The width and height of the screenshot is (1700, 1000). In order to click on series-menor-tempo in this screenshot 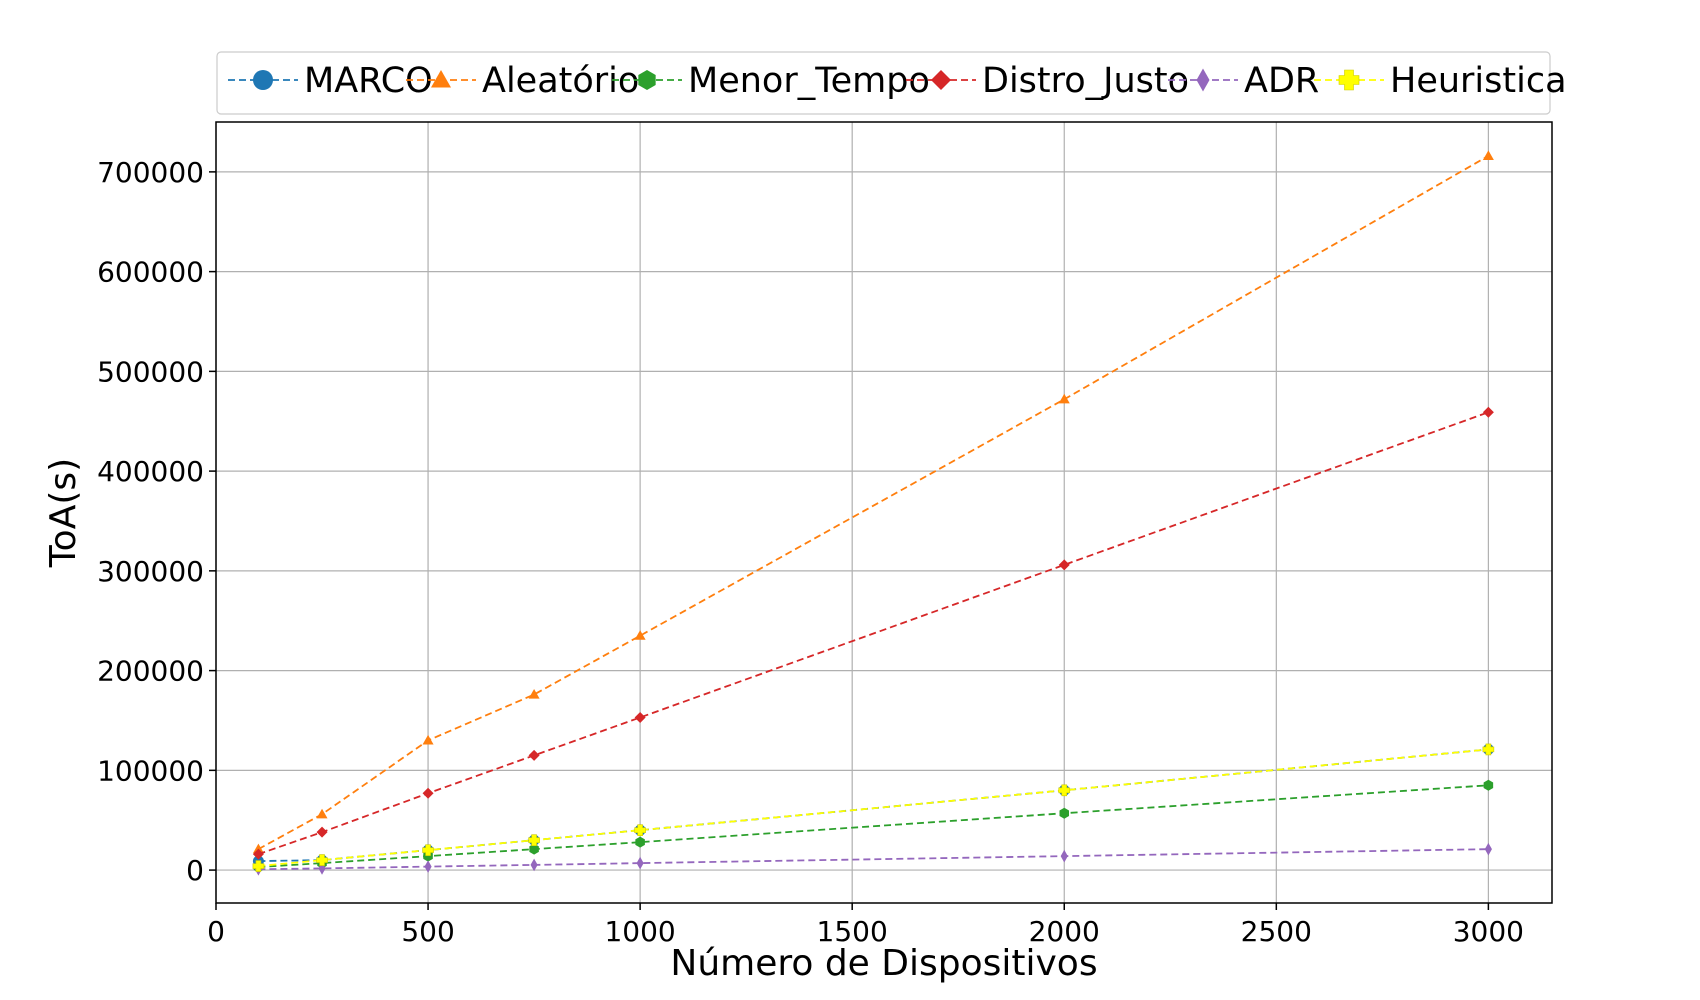, I will do `click(873, 826)`.